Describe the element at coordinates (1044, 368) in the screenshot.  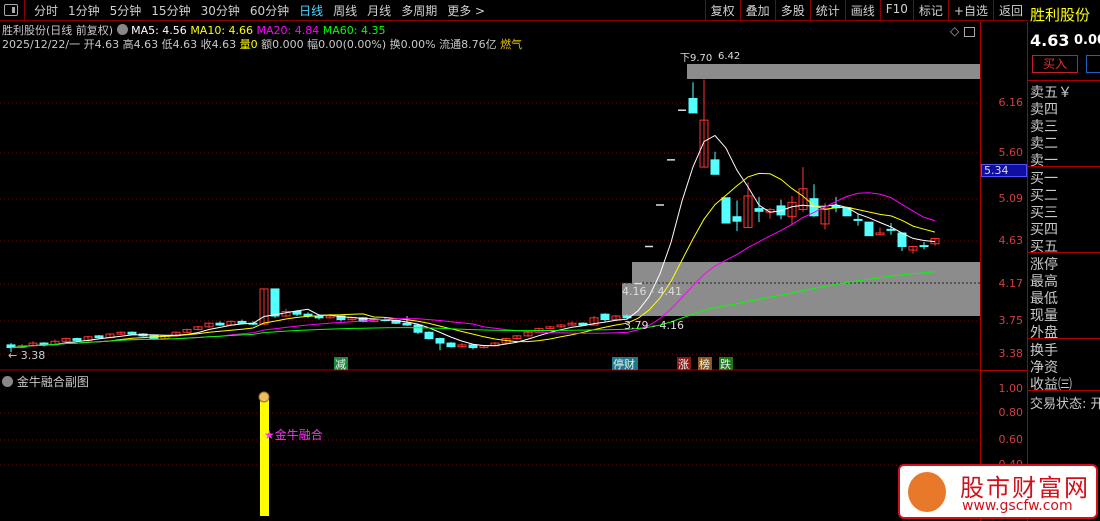
I see `extra-row: 净资` at that location.